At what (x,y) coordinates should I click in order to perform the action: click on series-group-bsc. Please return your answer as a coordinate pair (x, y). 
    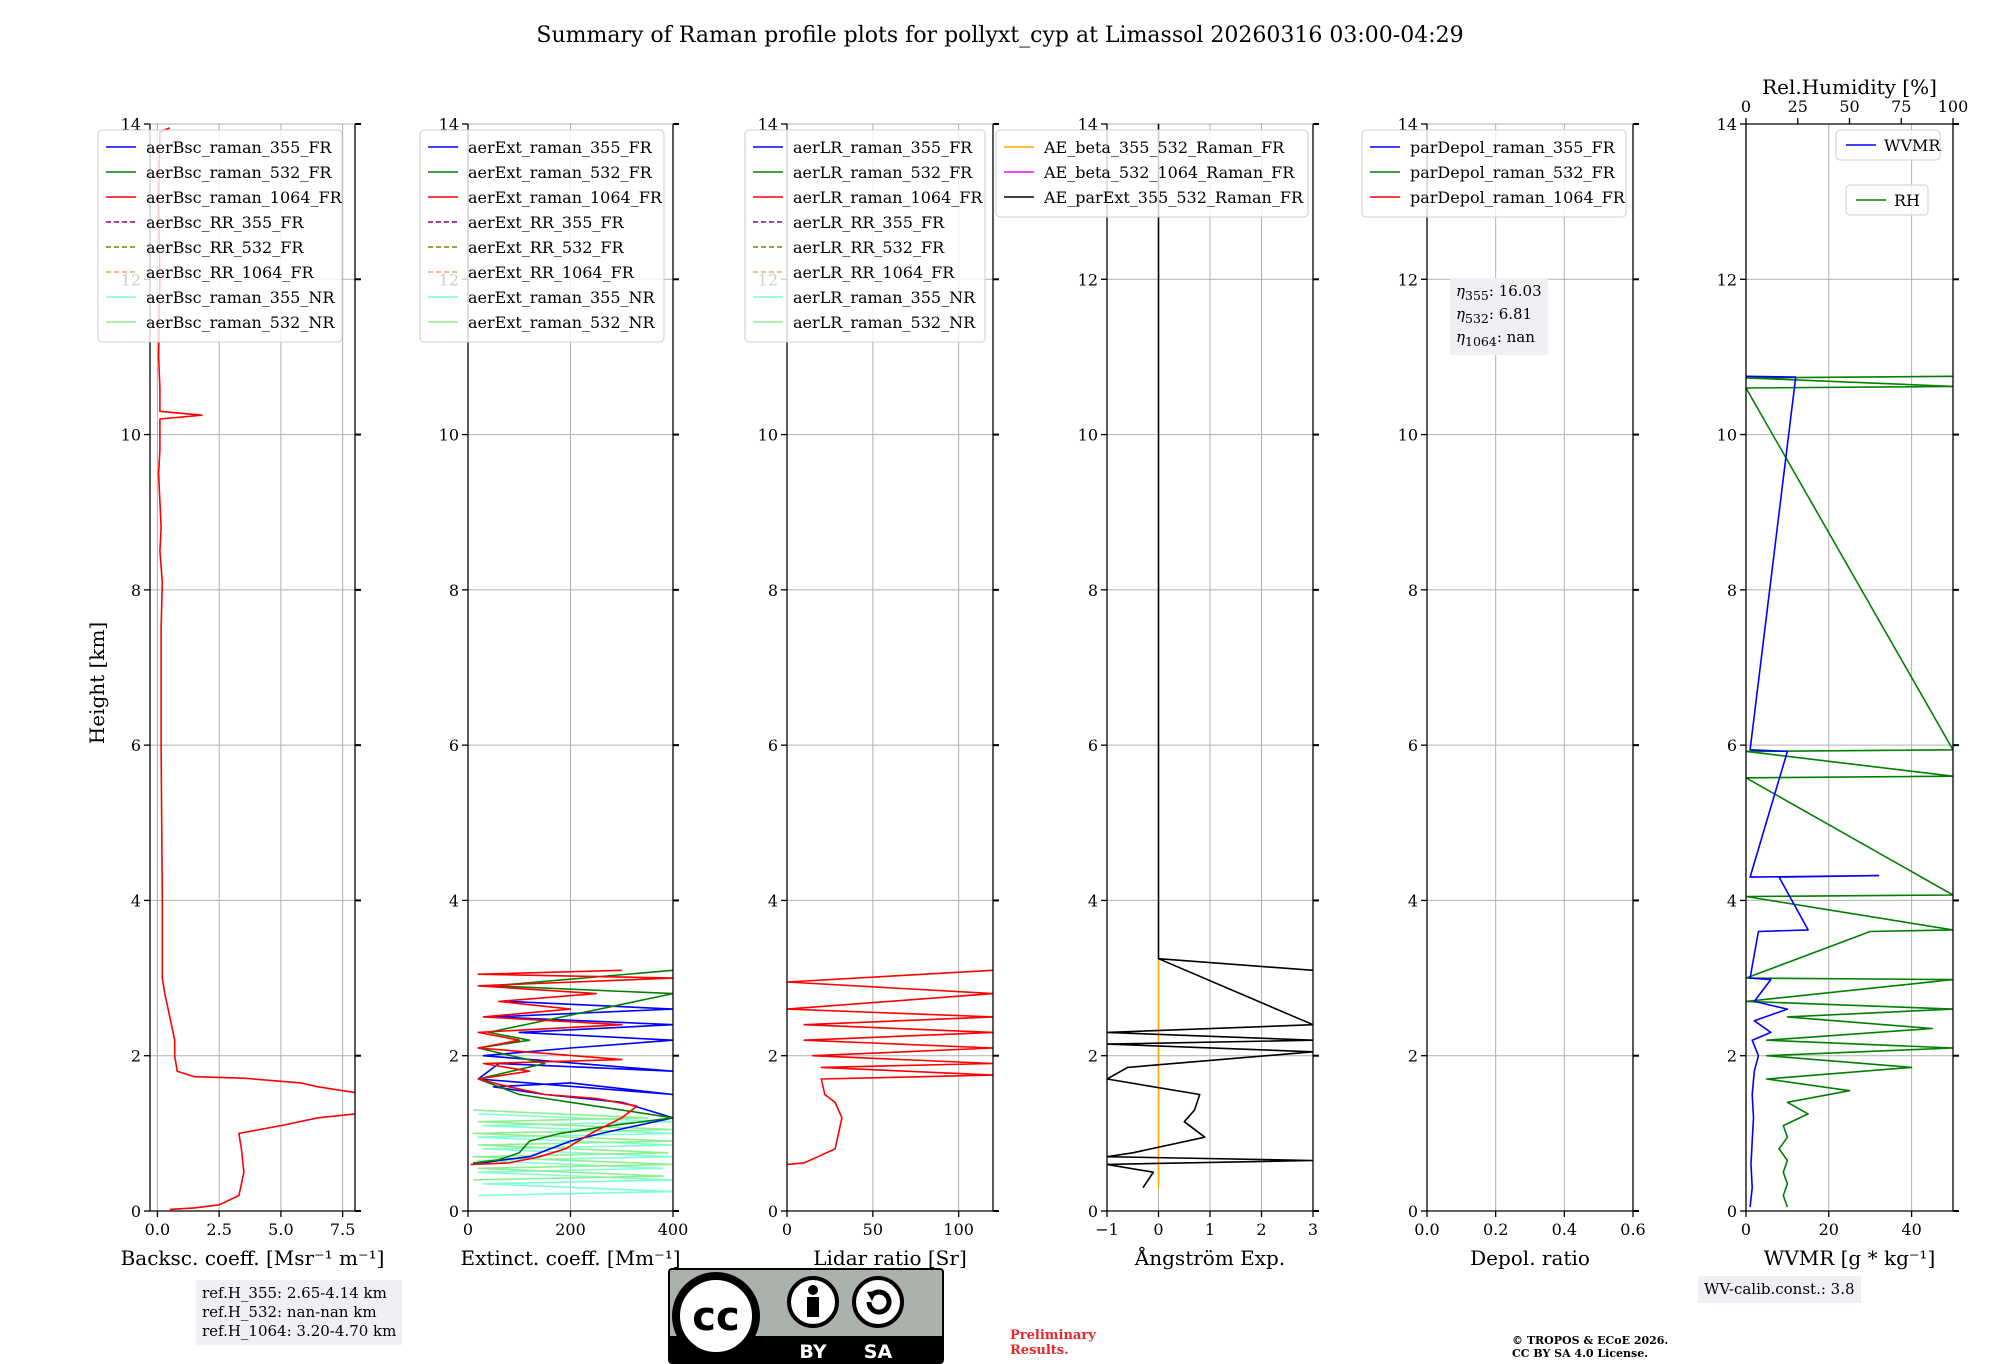
    Looking at the image, I should click on (256, 669).